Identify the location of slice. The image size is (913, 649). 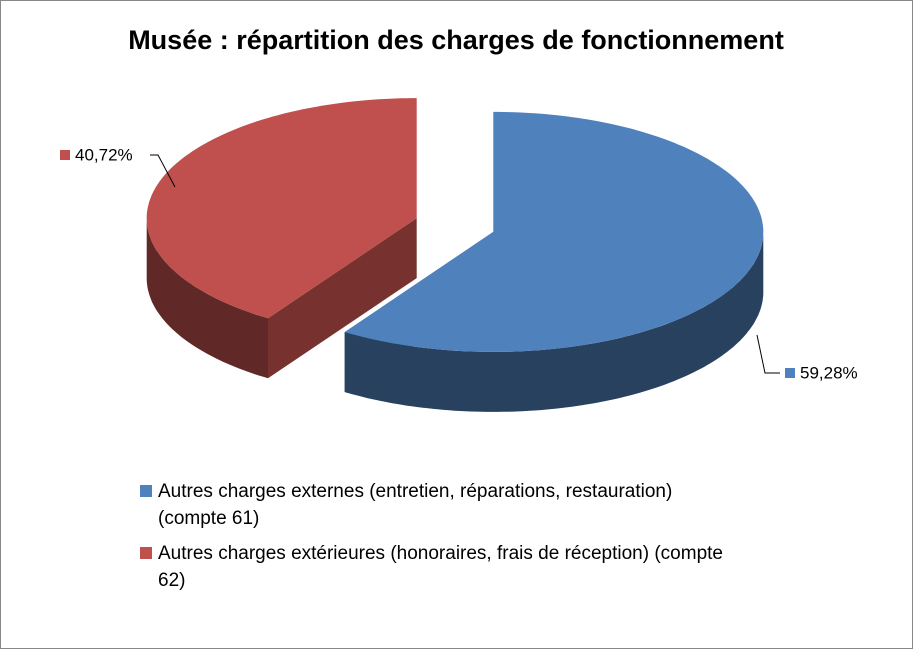
(281, 208).